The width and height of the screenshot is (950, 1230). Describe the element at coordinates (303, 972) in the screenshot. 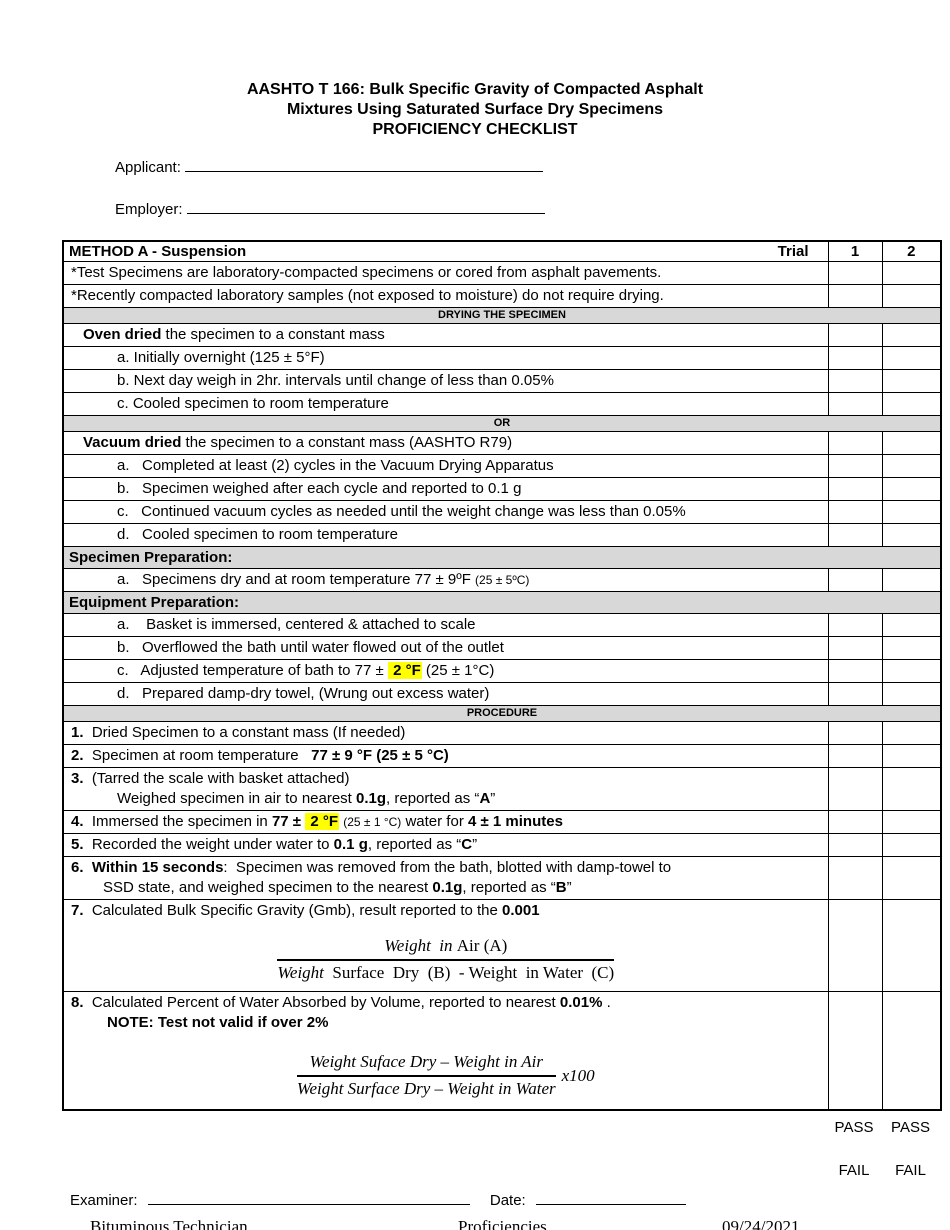

I see `text-run: Weight` at that location.